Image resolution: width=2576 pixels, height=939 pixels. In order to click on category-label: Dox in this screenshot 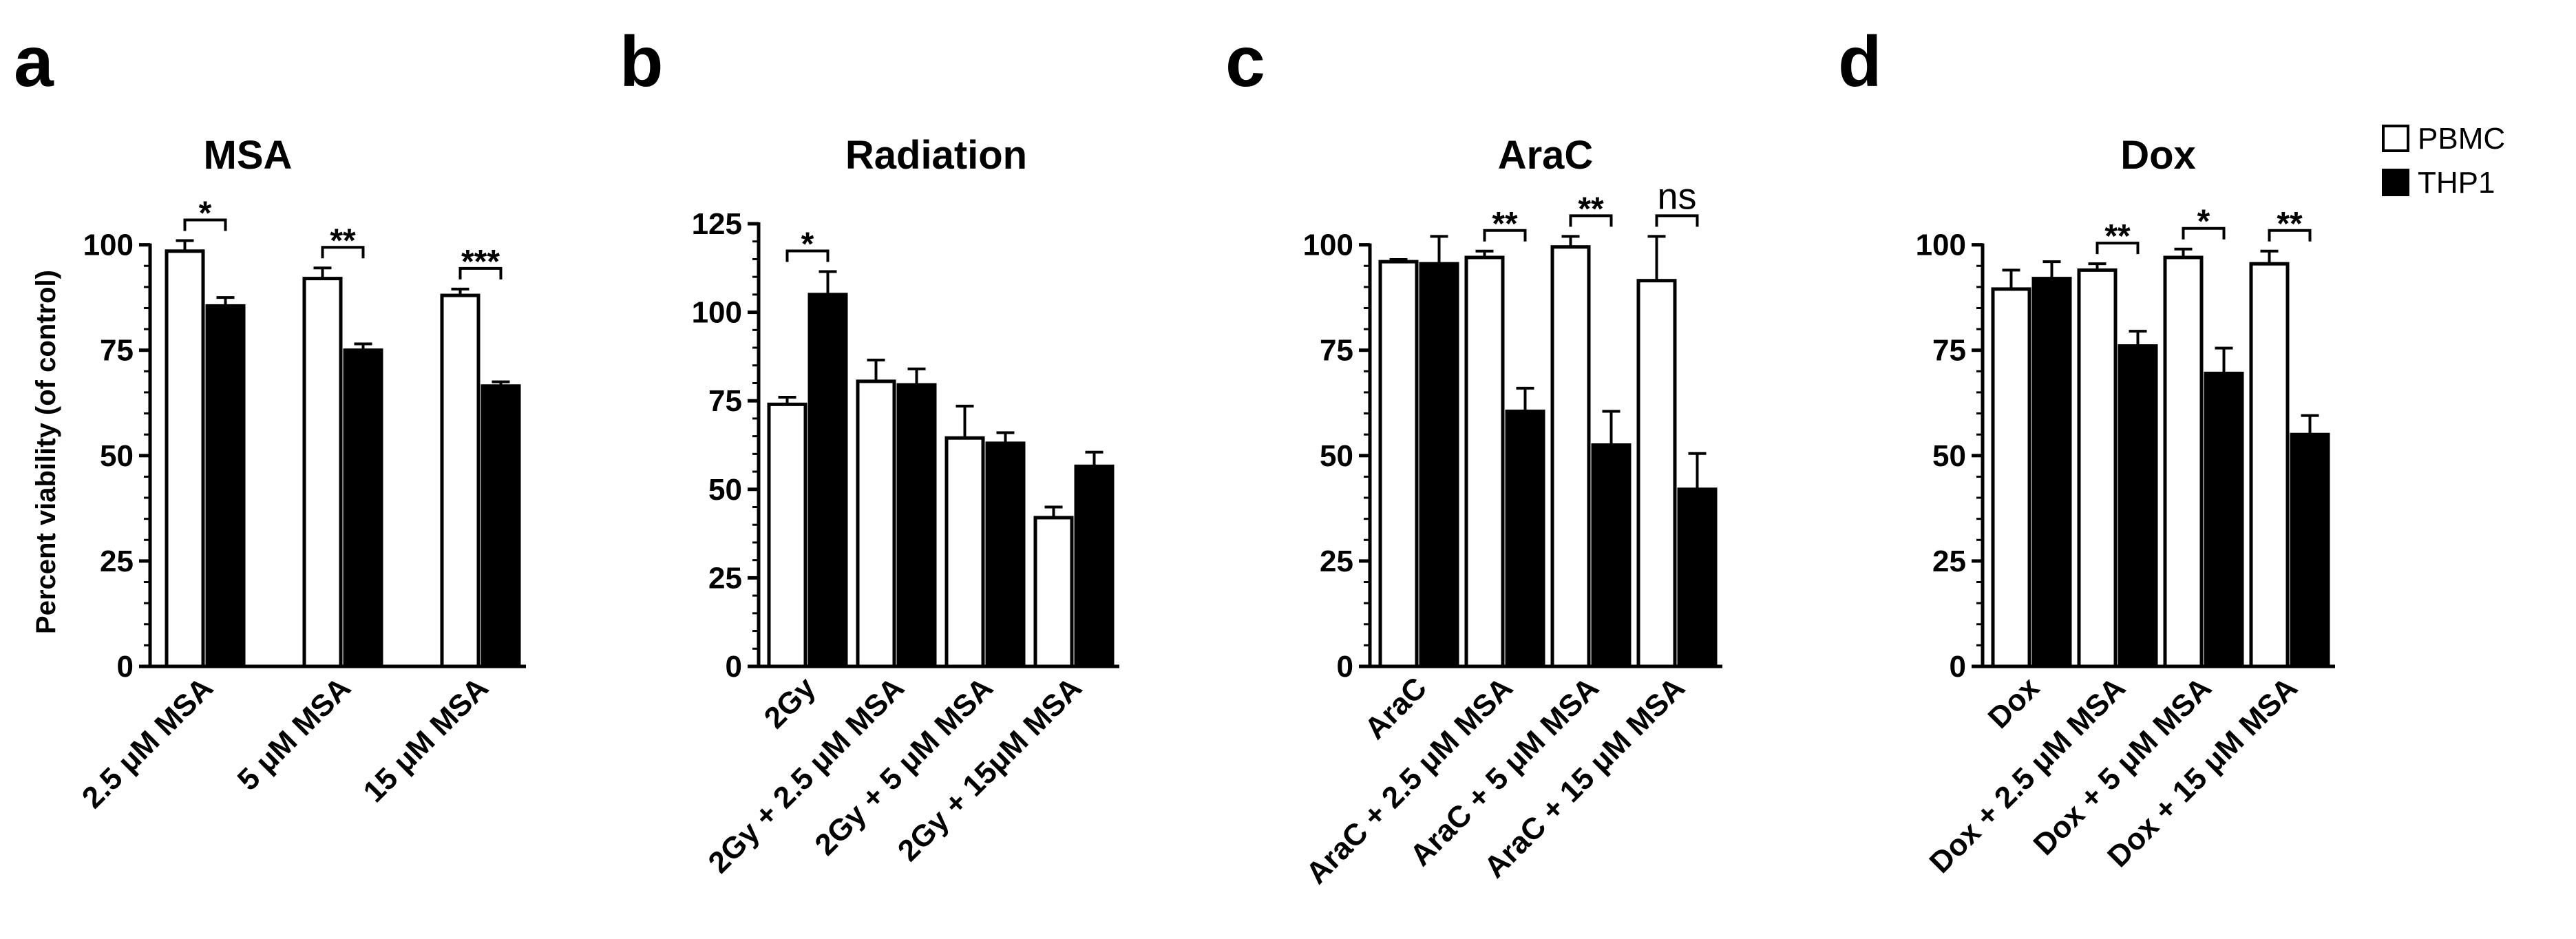, I will do `click(2015, 703)`.